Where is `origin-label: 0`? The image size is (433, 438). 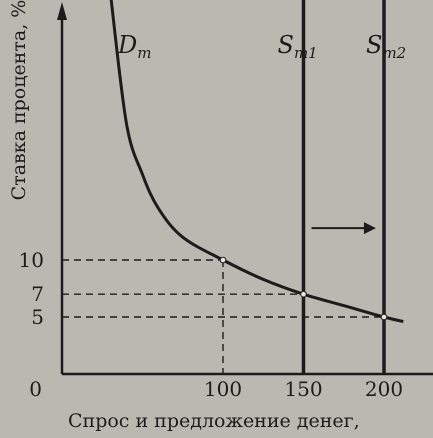 origin-label: 0 is located at coordinates (35, 389).